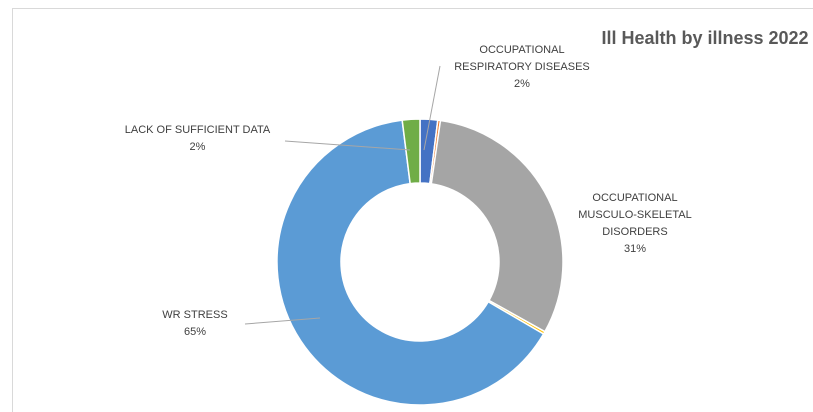 The image size is (813, 412). Describe the element at coordinates (195, 332) in the screenshot. I see `value-label: 65%` at that location.